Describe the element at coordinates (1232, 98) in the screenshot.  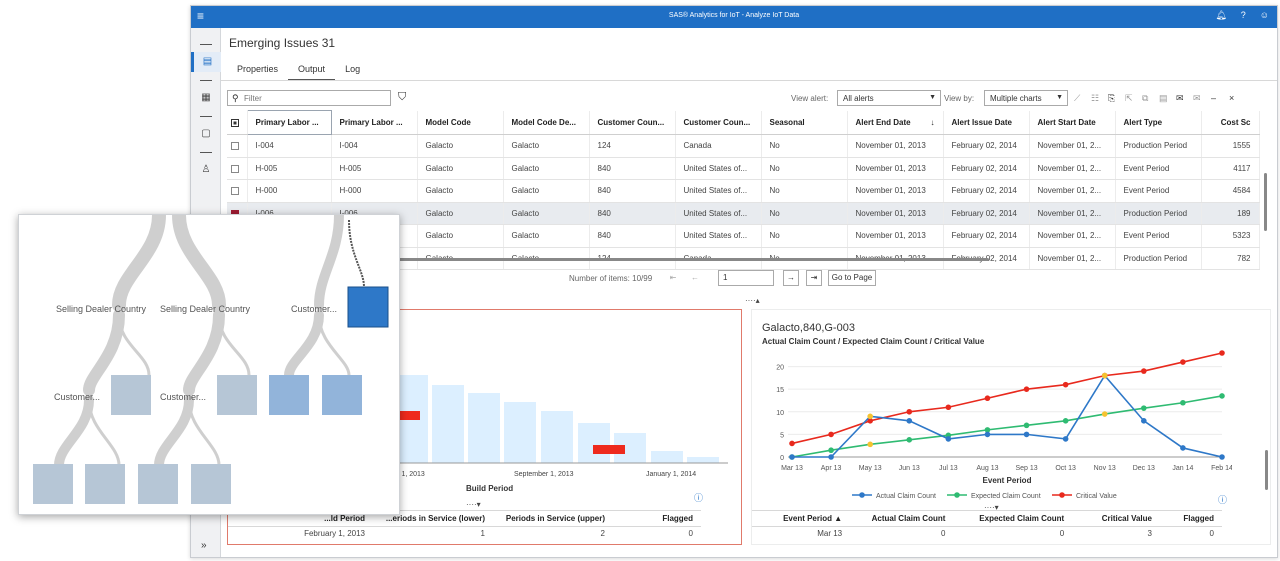
I see `close-icon: ×` at that location.